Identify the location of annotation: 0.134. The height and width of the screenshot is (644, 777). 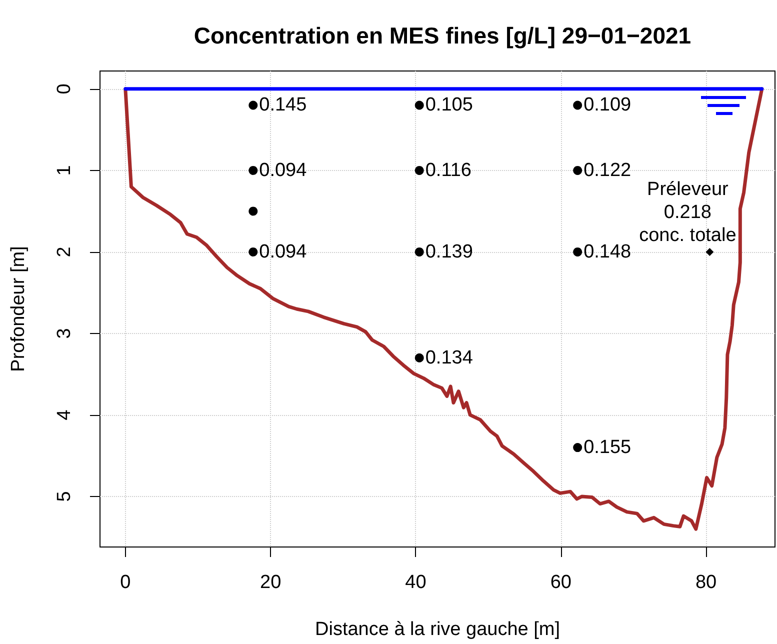
(449, 357).